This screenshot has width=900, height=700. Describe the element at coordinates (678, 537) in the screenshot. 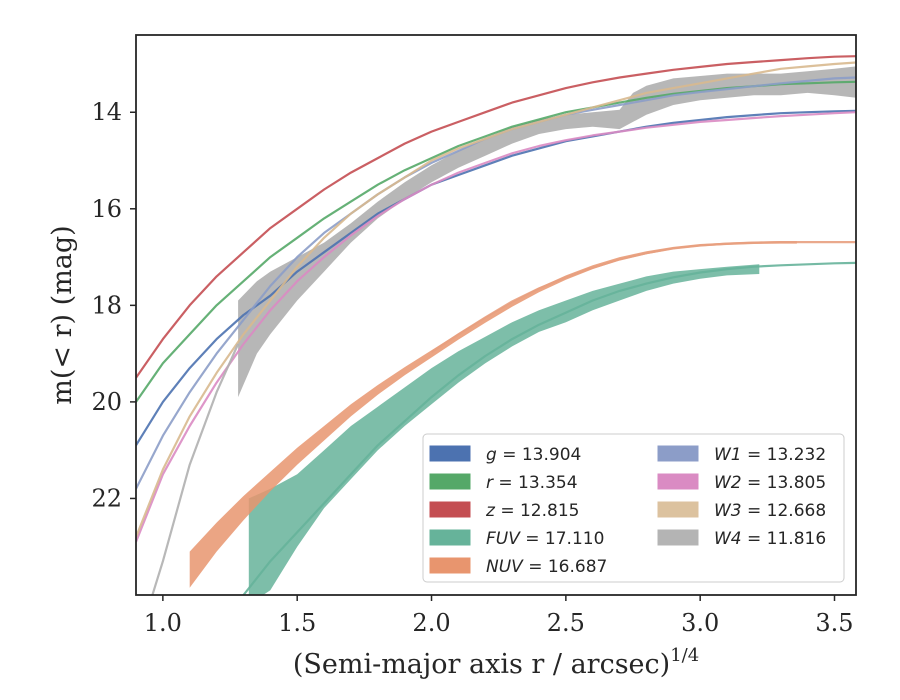

I see `legend-swatch-w4` at that location.